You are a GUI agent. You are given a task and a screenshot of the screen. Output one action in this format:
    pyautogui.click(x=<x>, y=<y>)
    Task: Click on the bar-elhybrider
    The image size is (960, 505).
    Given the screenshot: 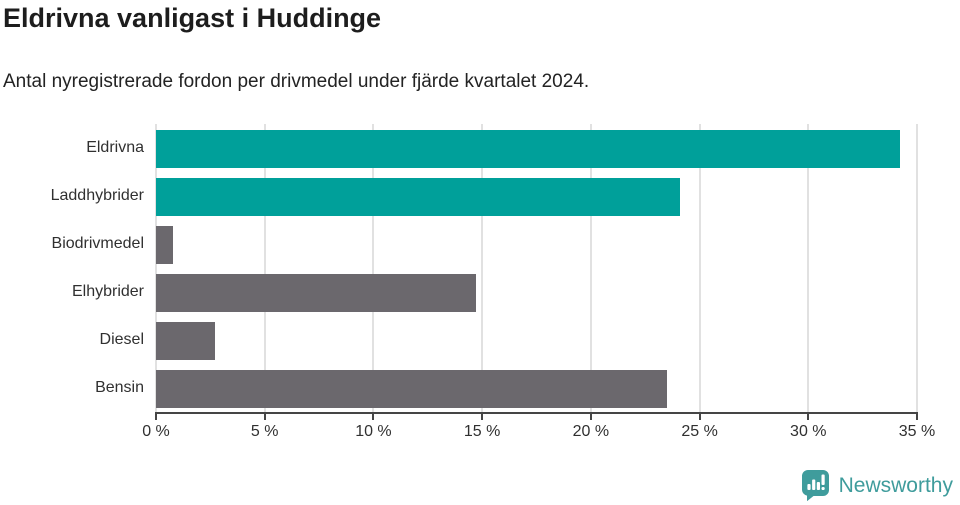 What is the action you would take?
    pyautogui.click(x=316, y=293)
    